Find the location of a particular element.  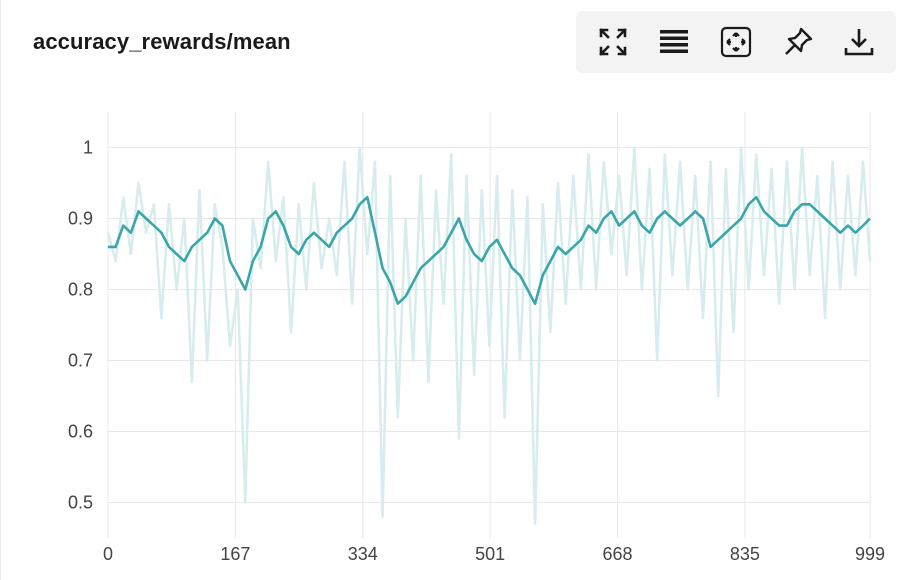

pin-icon is located at coordinates (798, 41).